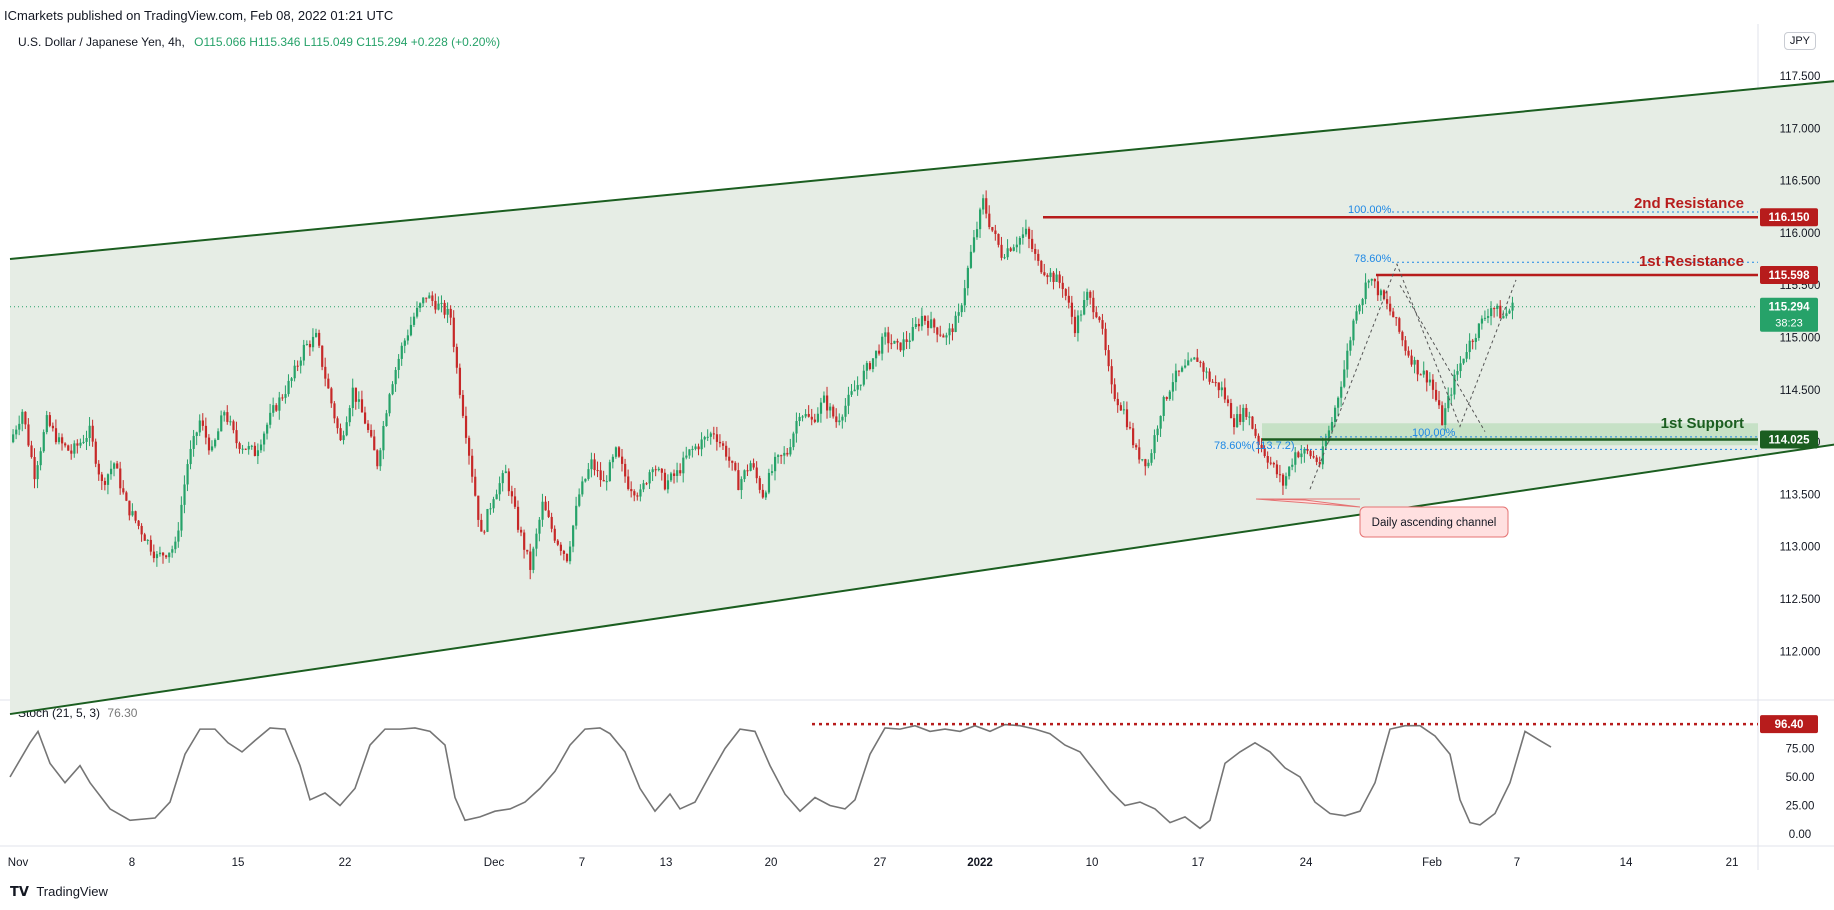 This screenshot has height=910, width=1834. I want to click on time-axis-tick: 7, so click(582, 863).